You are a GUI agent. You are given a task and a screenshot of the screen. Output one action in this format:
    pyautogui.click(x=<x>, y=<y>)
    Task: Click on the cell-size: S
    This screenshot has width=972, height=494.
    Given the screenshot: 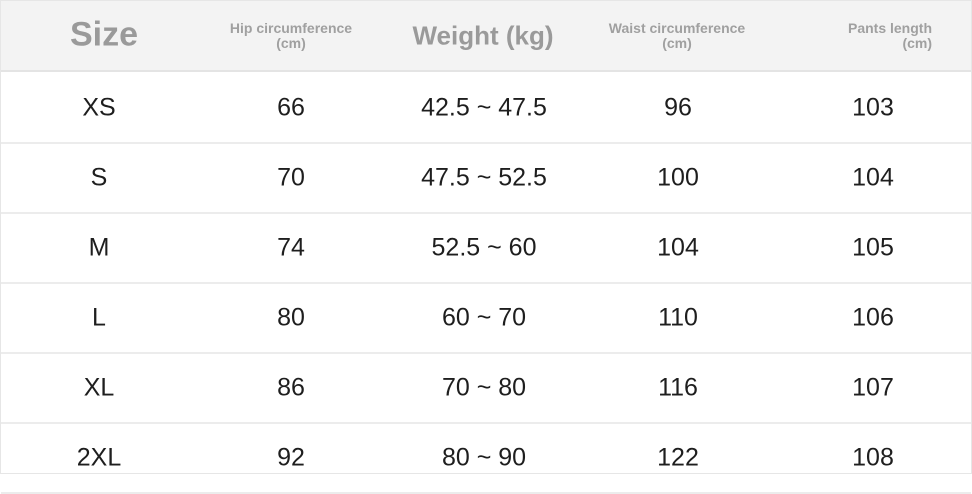 What is the action you would take?
    pyautogui.click(x=99, y=177)
    